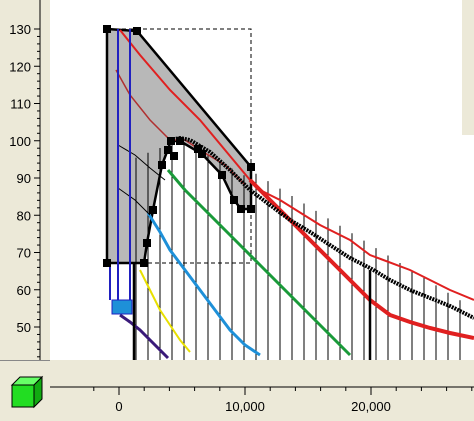  I want to click on y-axis-panel: 130 120 110 100 90 80 70 60 50, so click(25, 180).